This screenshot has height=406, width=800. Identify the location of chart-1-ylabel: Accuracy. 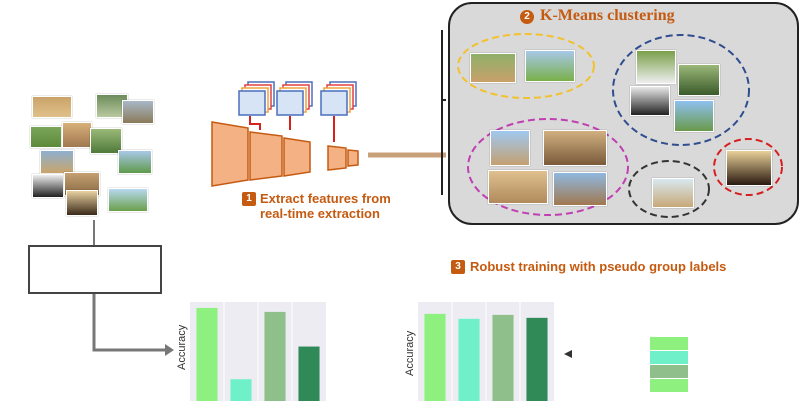
(182, 347).